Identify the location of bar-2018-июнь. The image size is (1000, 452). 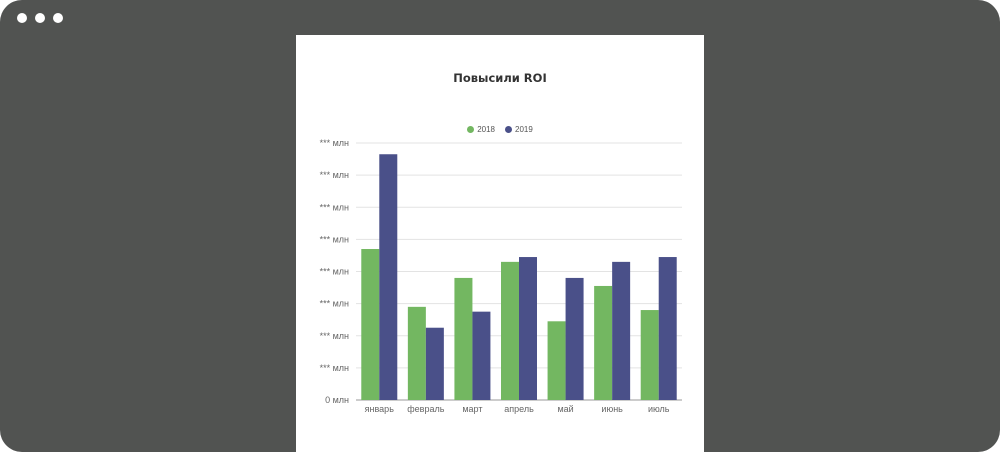
(603, 342).